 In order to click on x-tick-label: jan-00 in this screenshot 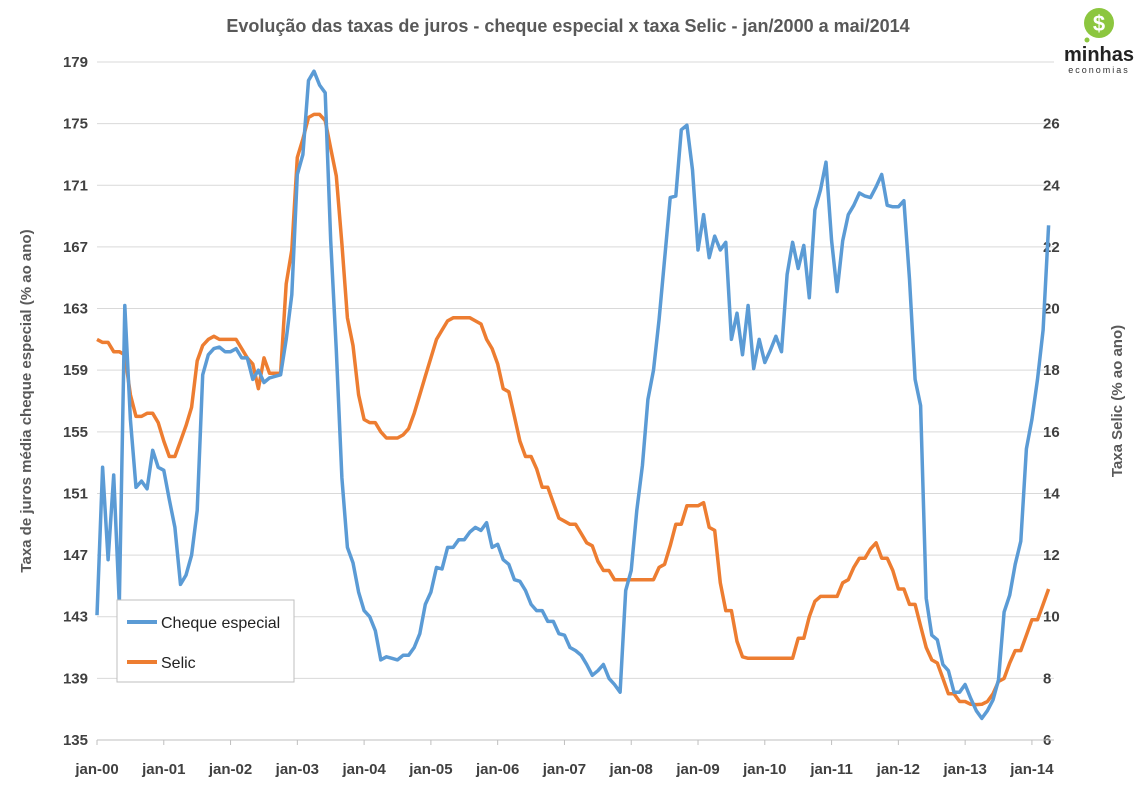, I will do `click(96, 769)`.